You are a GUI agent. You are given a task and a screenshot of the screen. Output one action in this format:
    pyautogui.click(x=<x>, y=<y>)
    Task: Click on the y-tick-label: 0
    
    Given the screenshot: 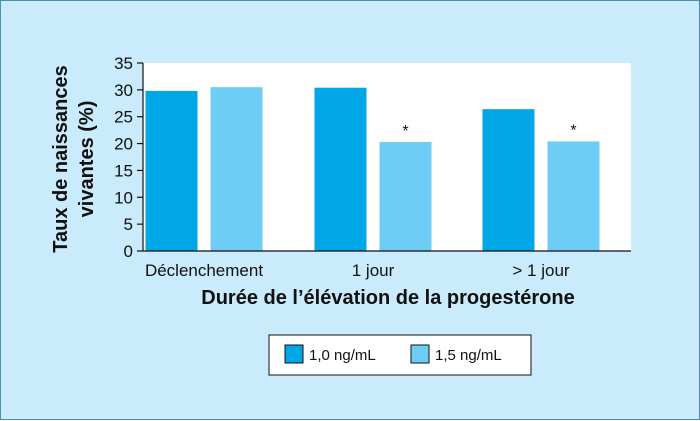 What is the action you would take?
    pyautogui.click(x=128, y=251)
    